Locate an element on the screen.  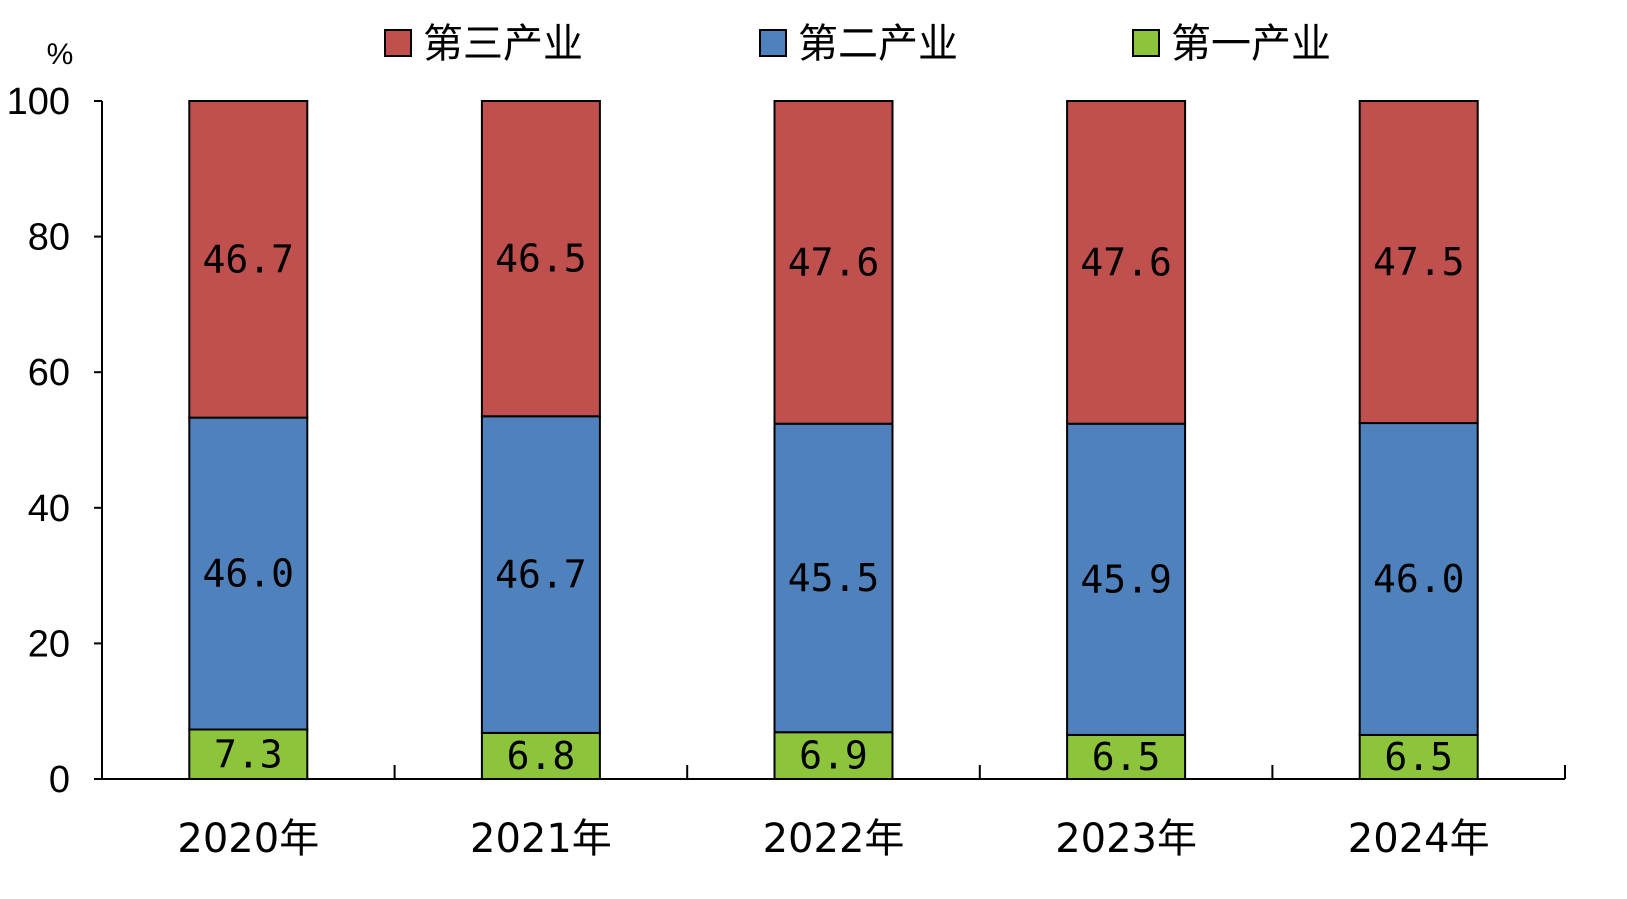
y-axis-unit-label: % is located at coordinates (60, 54).